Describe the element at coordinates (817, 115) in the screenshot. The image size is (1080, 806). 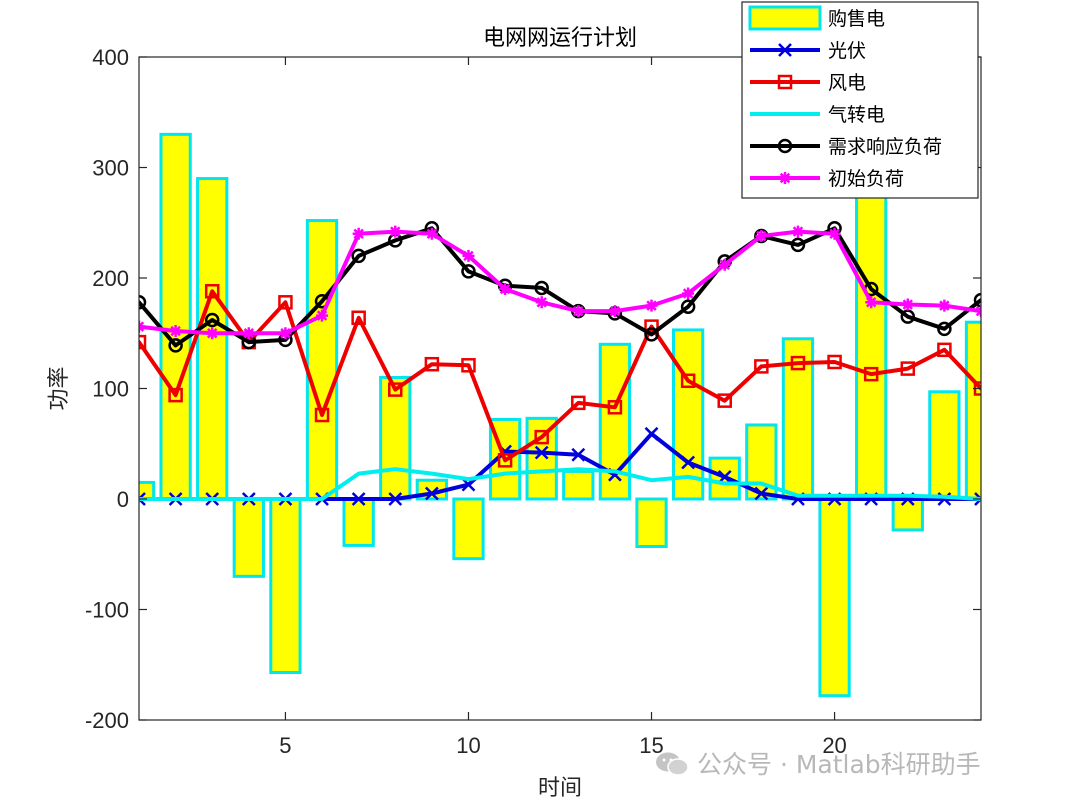
I see `legend-entry: 气转电` at that location.